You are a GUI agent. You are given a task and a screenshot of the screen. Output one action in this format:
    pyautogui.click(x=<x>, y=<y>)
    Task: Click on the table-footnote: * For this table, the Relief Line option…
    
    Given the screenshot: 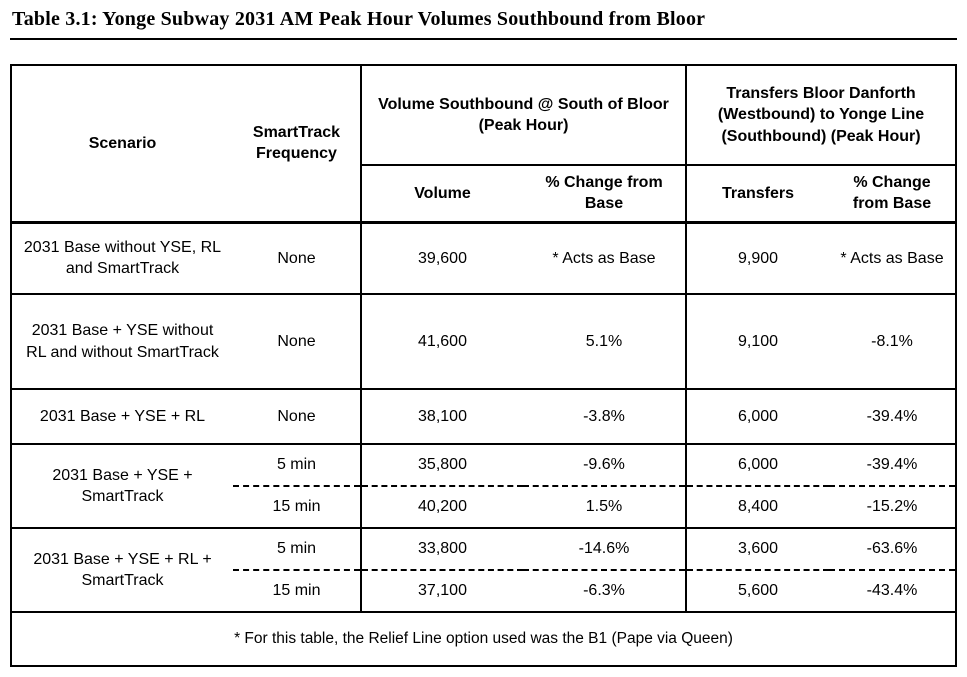 What is the action you would take?
    pyautogui.click(x=484, y=638)
    